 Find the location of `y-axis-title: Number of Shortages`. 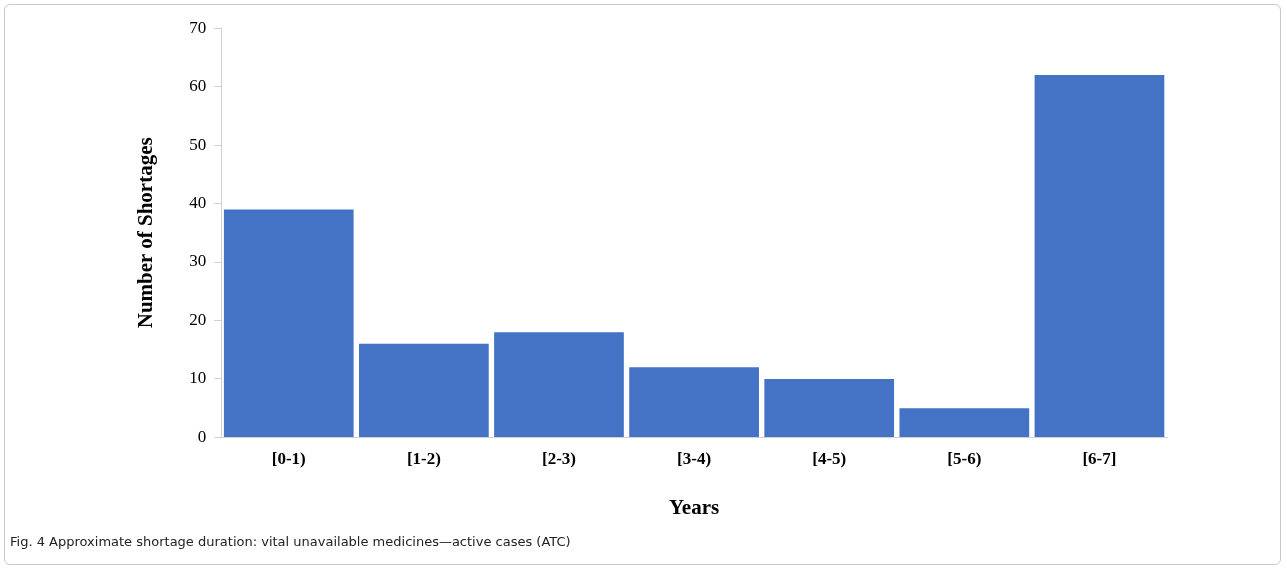

y-axis-title: Number of Shortages is located at coordinates (145, 233).